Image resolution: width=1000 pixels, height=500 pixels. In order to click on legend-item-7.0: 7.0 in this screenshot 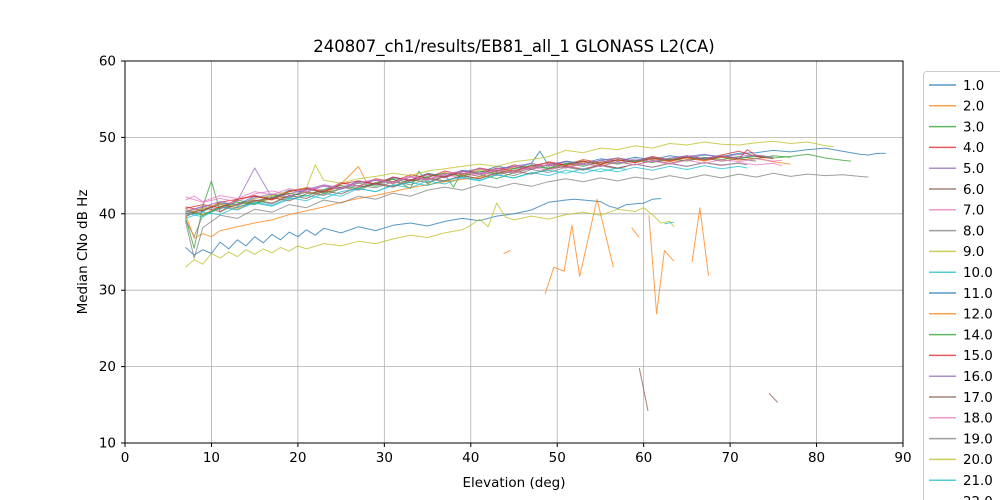, I will do `click(956, 211)`.